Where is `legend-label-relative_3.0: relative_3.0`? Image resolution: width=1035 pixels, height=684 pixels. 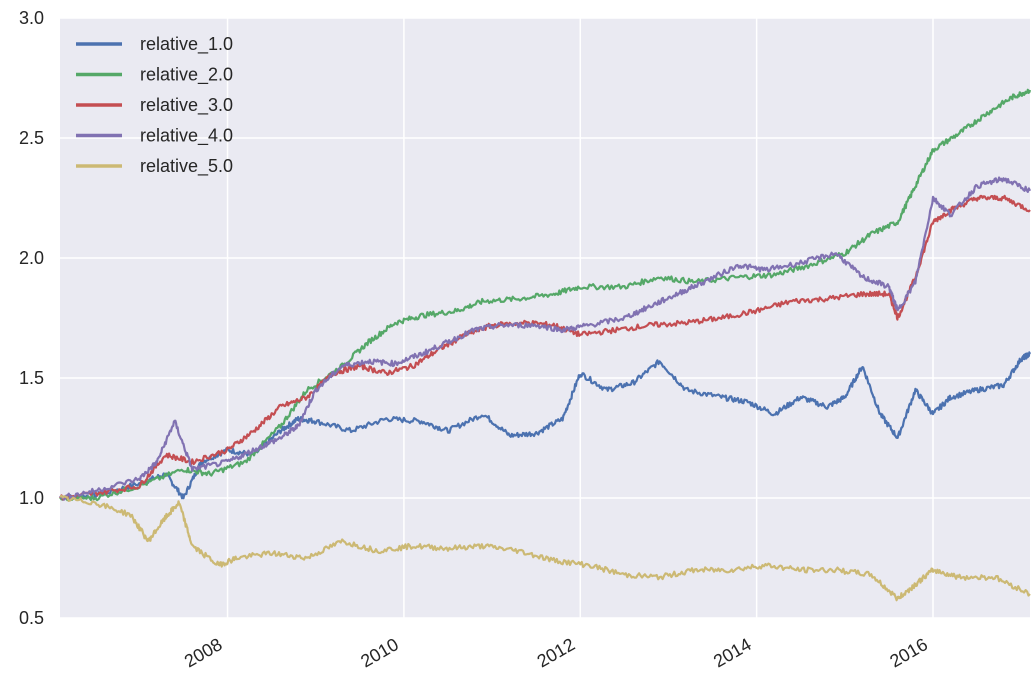 legend-label-relative_3.0: relative_3.0 is located at coordinates (186, 105).